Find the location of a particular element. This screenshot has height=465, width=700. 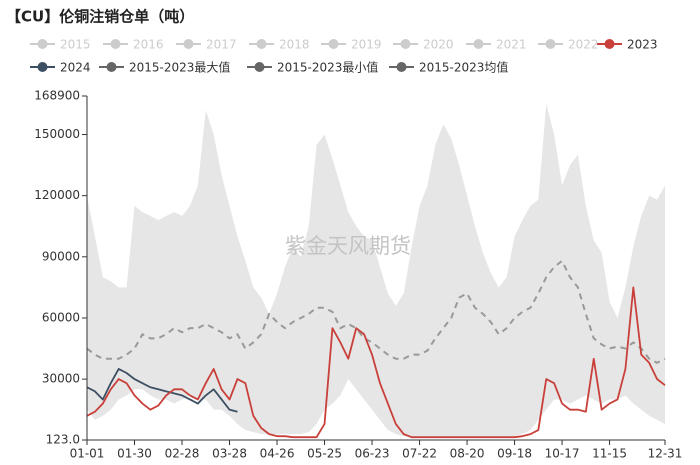

x-tick-label: 10-17 is located at coordinates (562, 454).